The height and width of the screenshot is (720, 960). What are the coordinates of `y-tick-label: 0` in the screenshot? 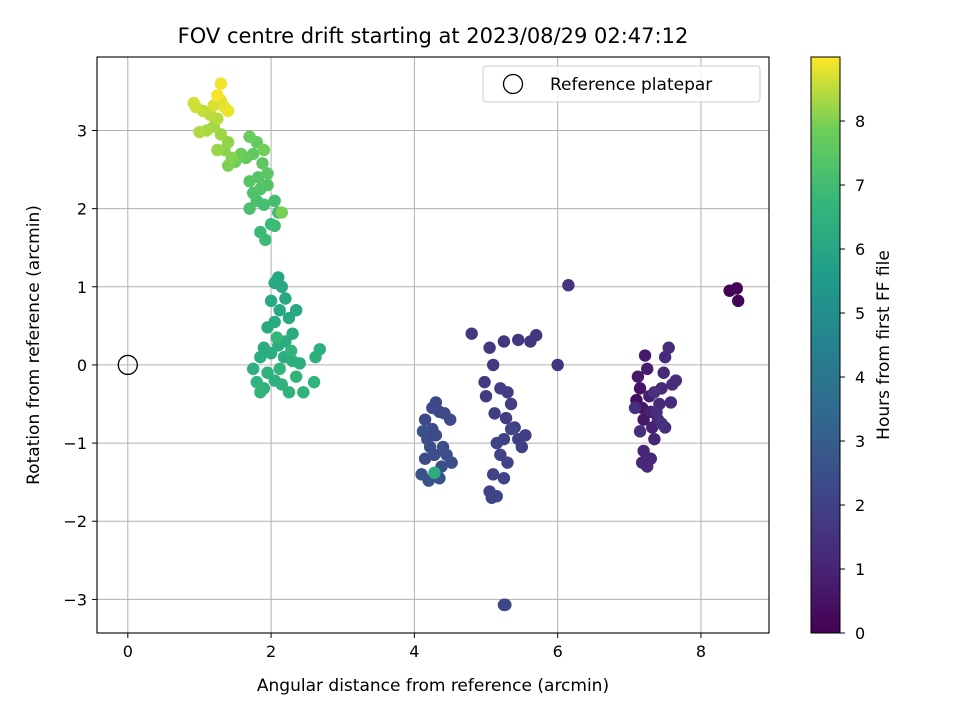 It's located at (82, 365).